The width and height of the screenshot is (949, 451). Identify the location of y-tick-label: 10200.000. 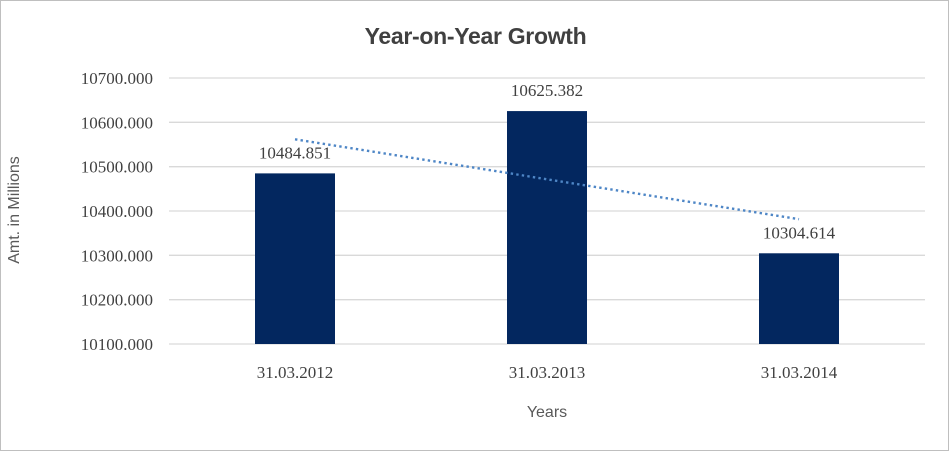
(117, 300).